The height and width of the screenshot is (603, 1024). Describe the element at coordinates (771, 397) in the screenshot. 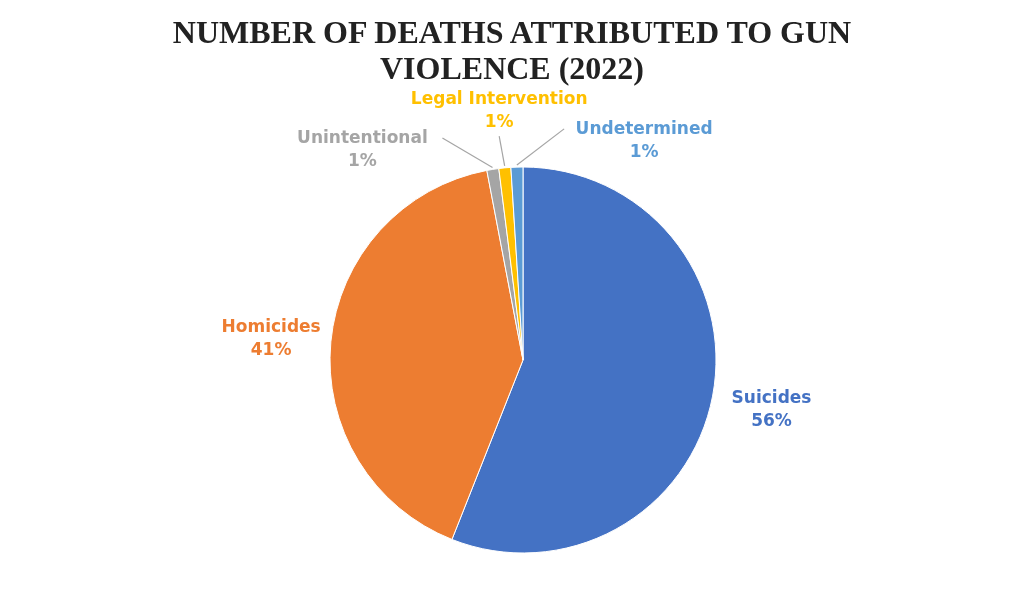

I see `slice-label: Suicides` at that location.